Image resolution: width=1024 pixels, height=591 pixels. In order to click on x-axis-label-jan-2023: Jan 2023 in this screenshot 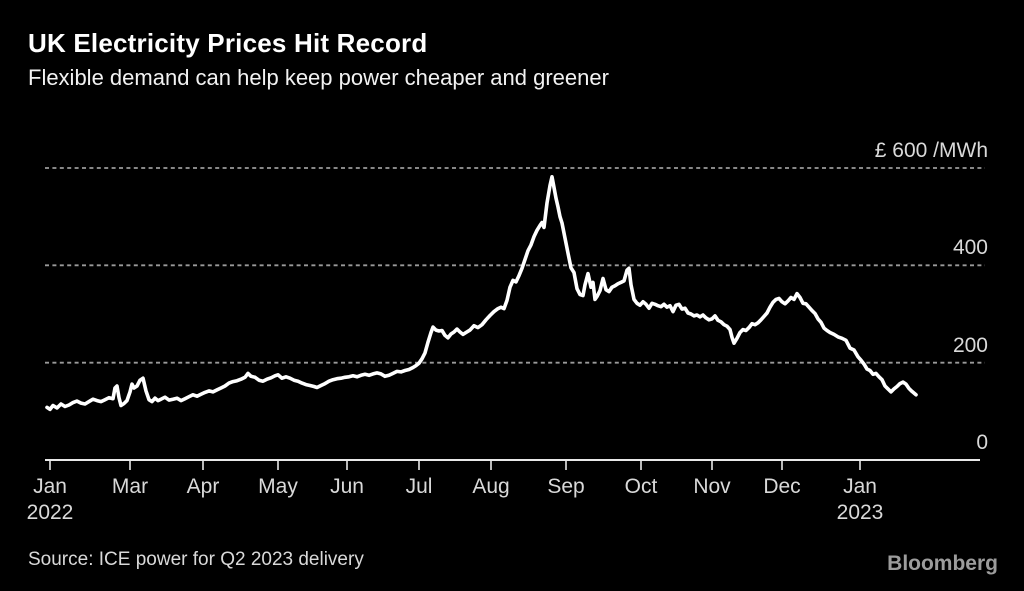, I will do `click(860, 500)`.